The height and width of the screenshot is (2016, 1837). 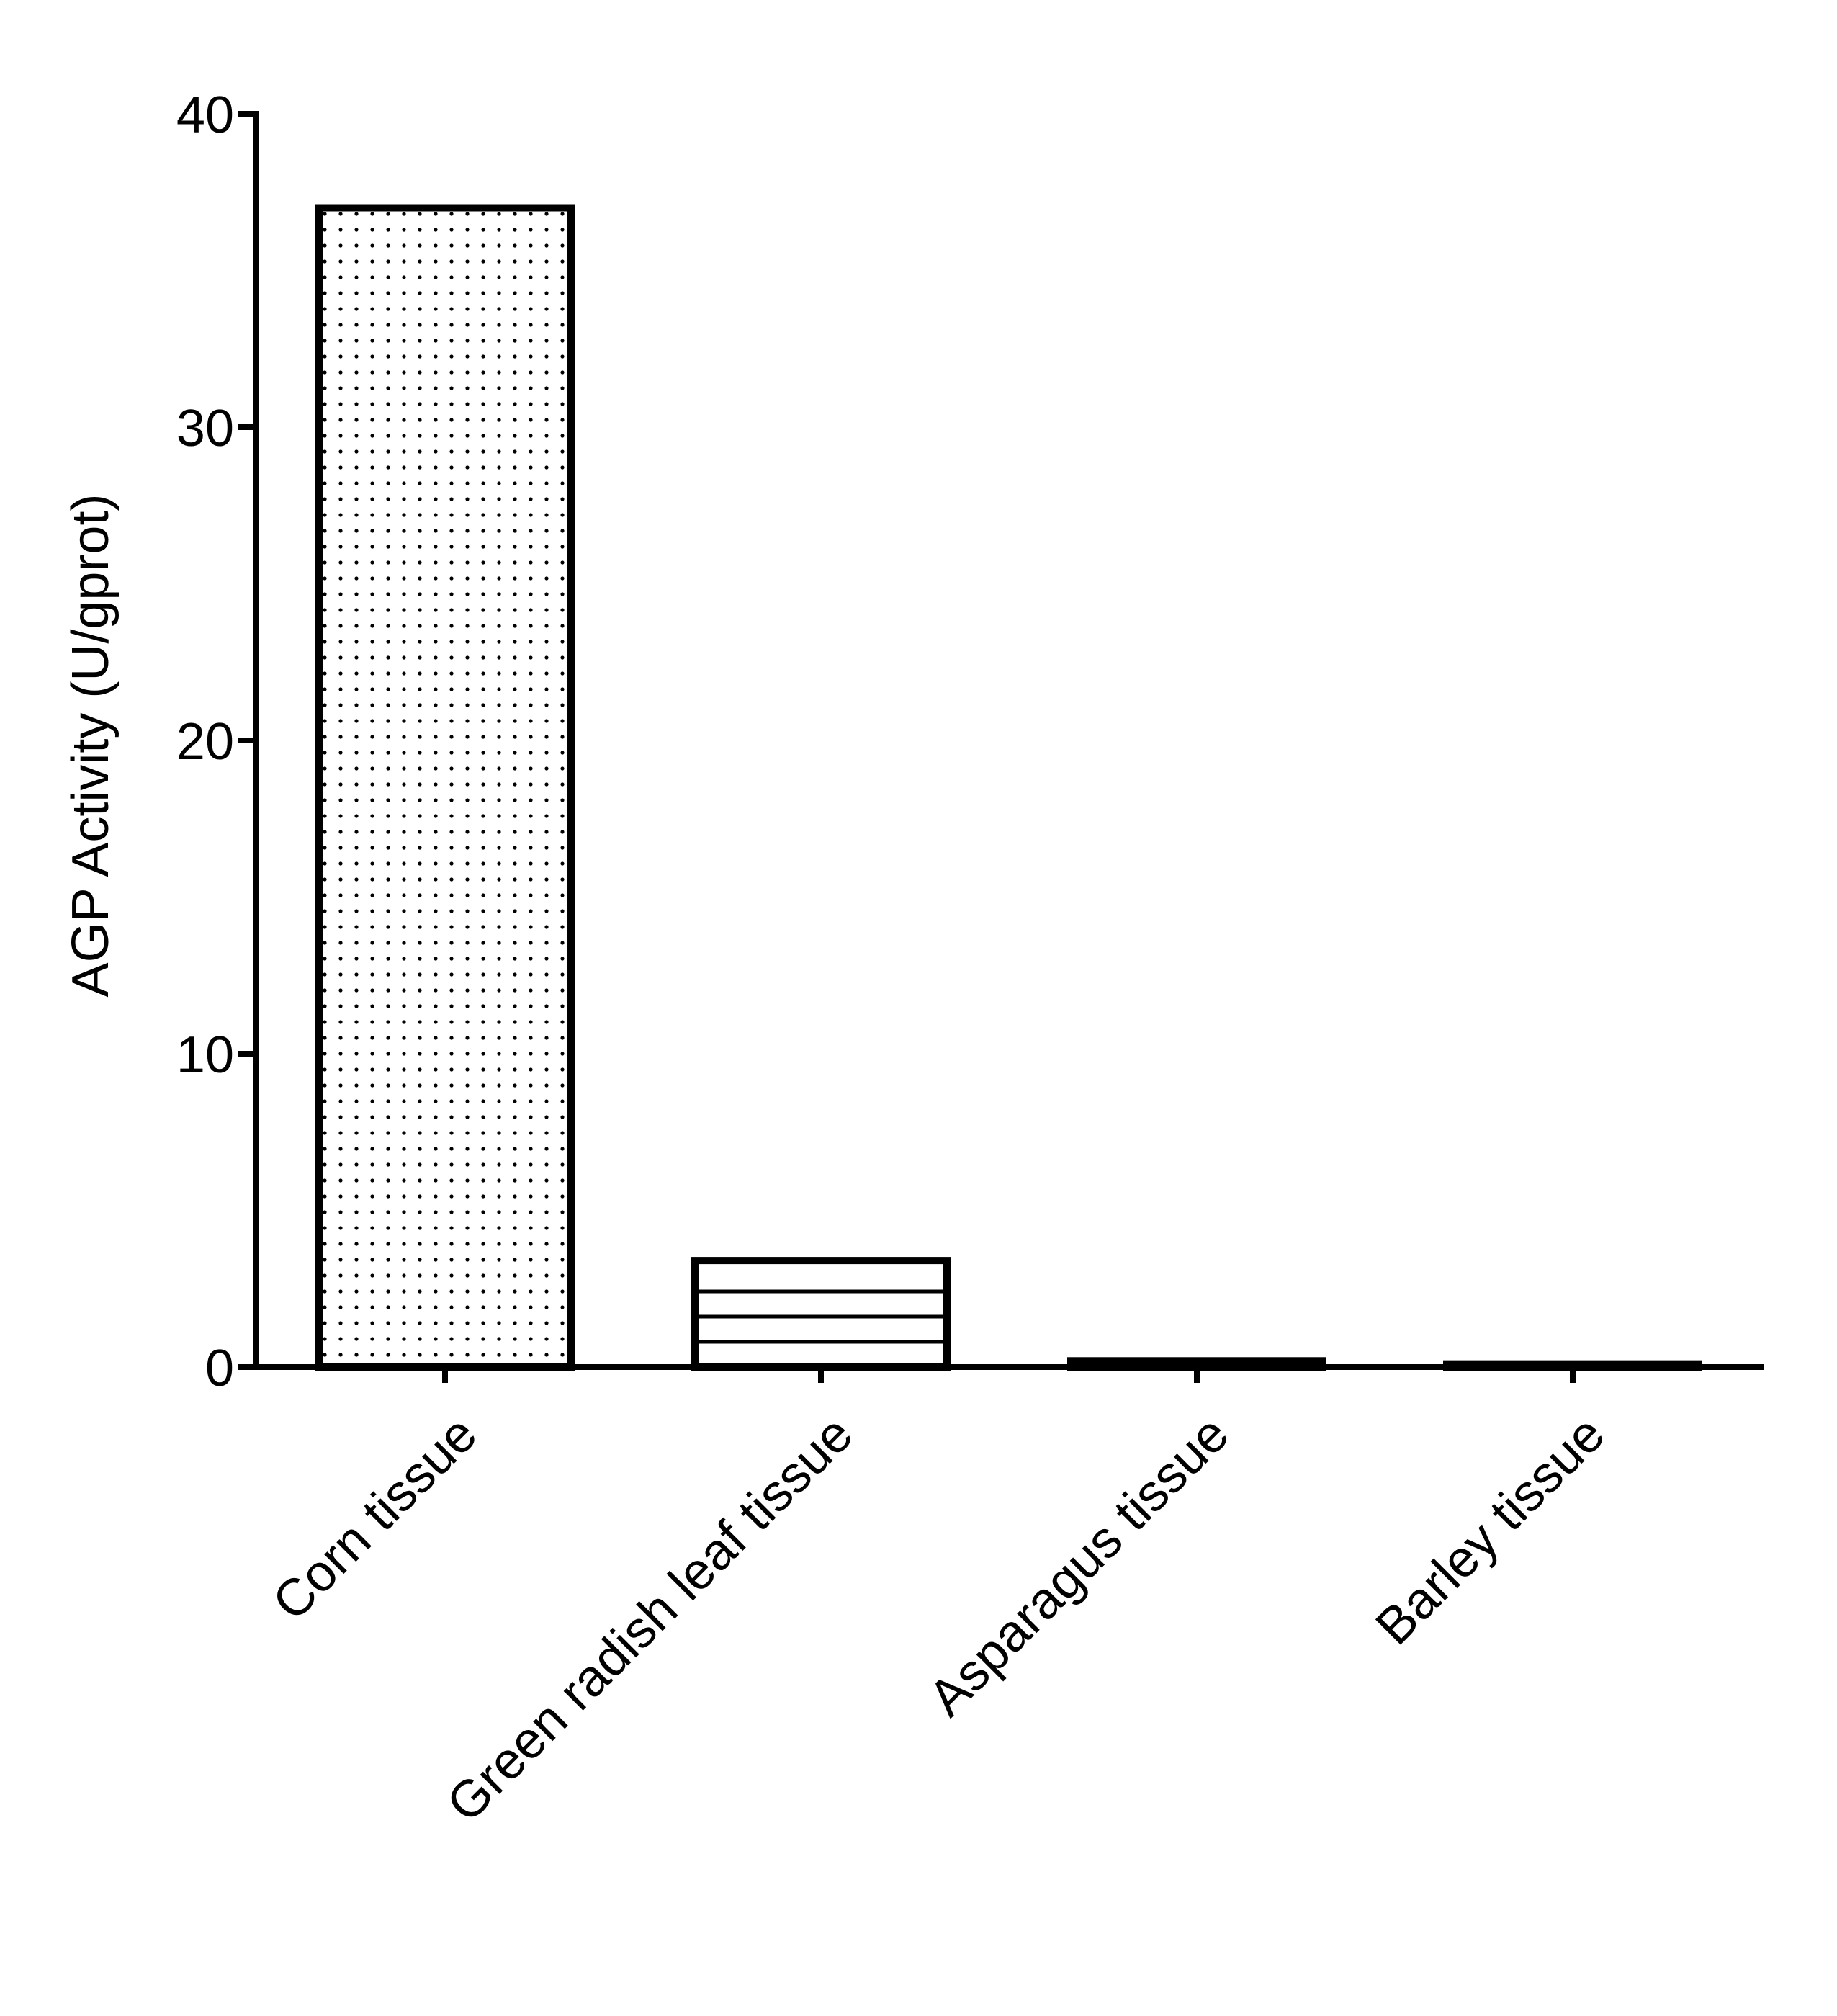 What do you see at coordinates (219, 1368) in the screenshot?
I see `y-tick-label: 0` at bounding box center [219, 1368].